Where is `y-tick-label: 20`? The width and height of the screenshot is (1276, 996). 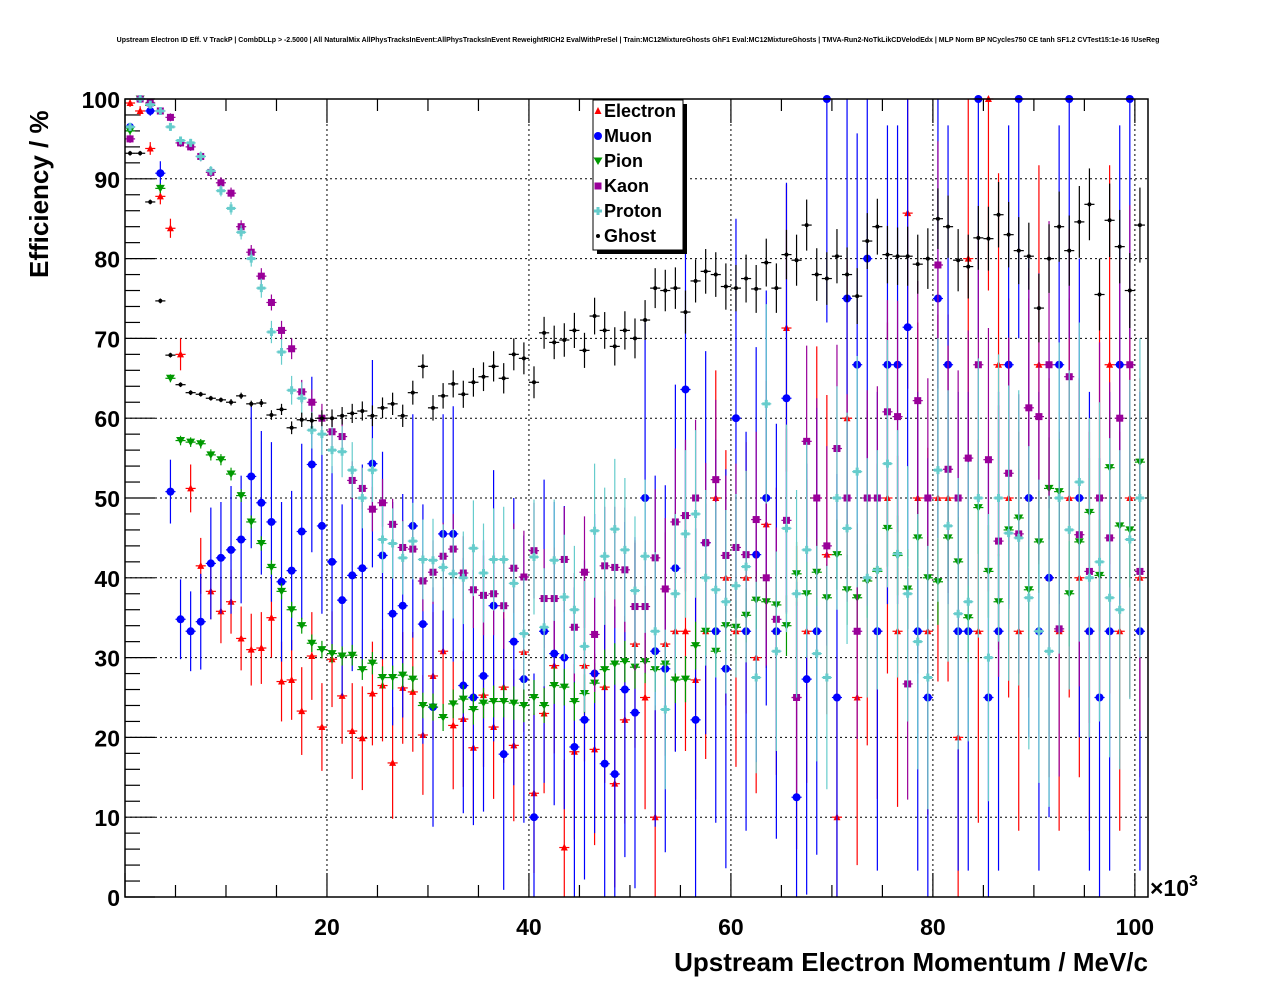
y-tick-label: 20 is located at coordinates (107, 738).